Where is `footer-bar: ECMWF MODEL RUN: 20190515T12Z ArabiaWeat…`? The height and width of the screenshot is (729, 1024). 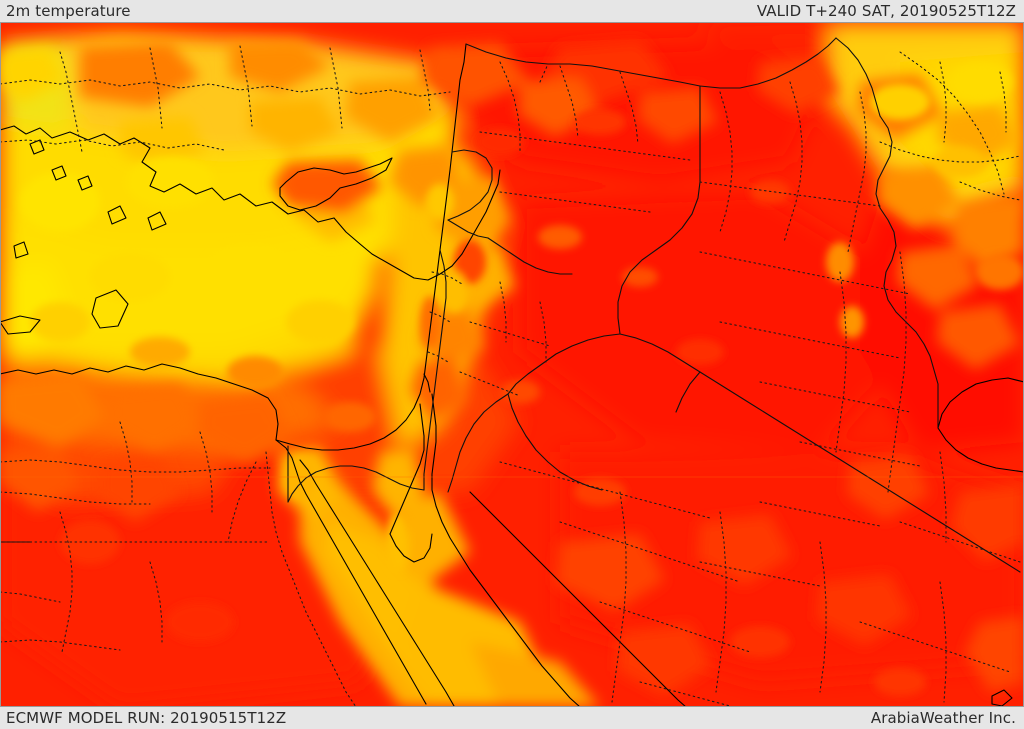 footer-bar: ECMWF MODEL RUN: 20190515T12Z ArabiaWeat… is located at coordinates (512, 718).